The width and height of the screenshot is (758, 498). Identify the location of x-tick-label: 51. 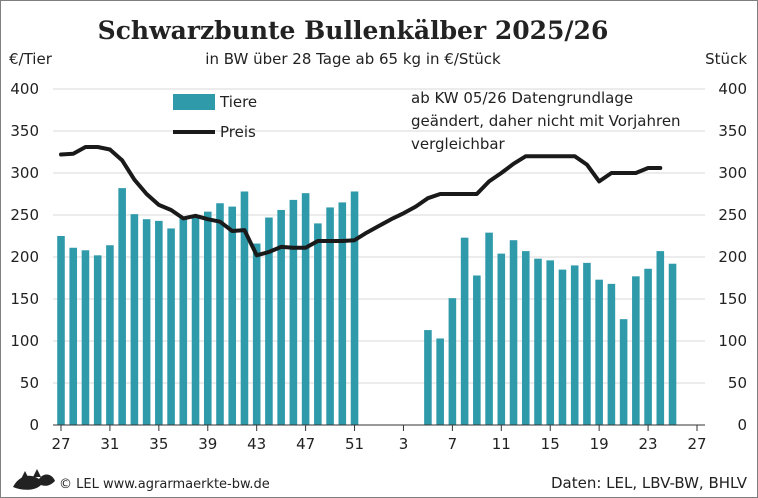
(354, 444).